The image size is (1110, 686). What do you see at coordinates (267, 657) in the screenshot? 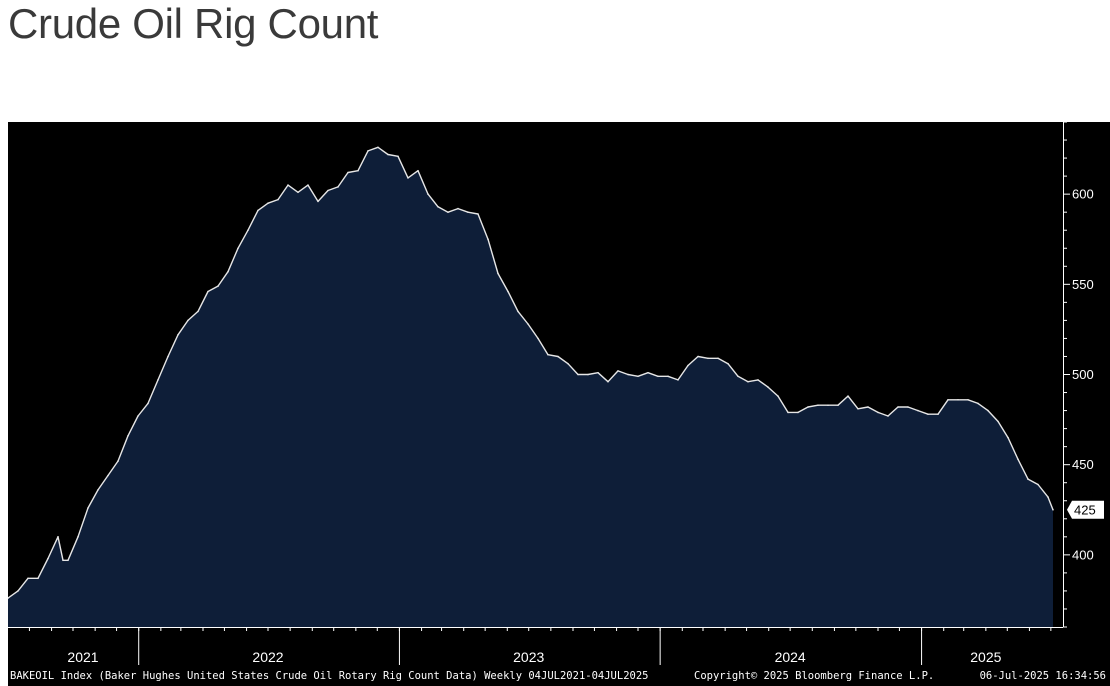
I see `x-tick-label: 2022` at bounding box center [267, 657].